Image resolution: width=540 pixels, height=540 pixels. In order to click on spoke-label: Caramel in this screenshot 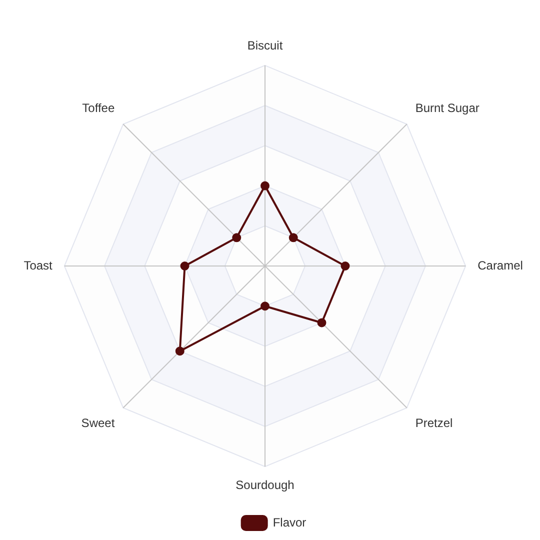, I will do `click(500, 265)`.